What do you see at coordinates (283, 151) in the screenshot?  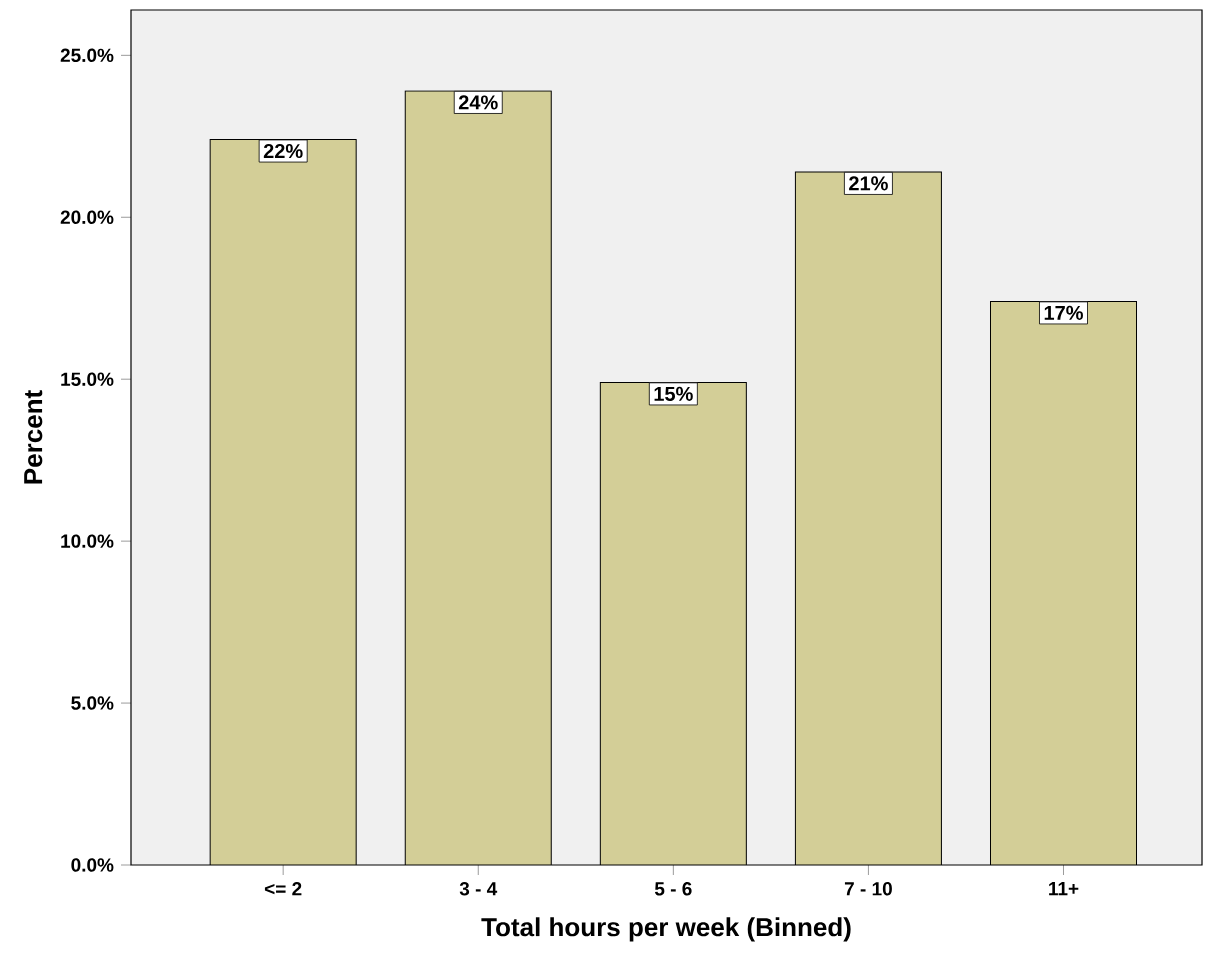 I see `data-label: 22%` at bounding box center [283, 151].